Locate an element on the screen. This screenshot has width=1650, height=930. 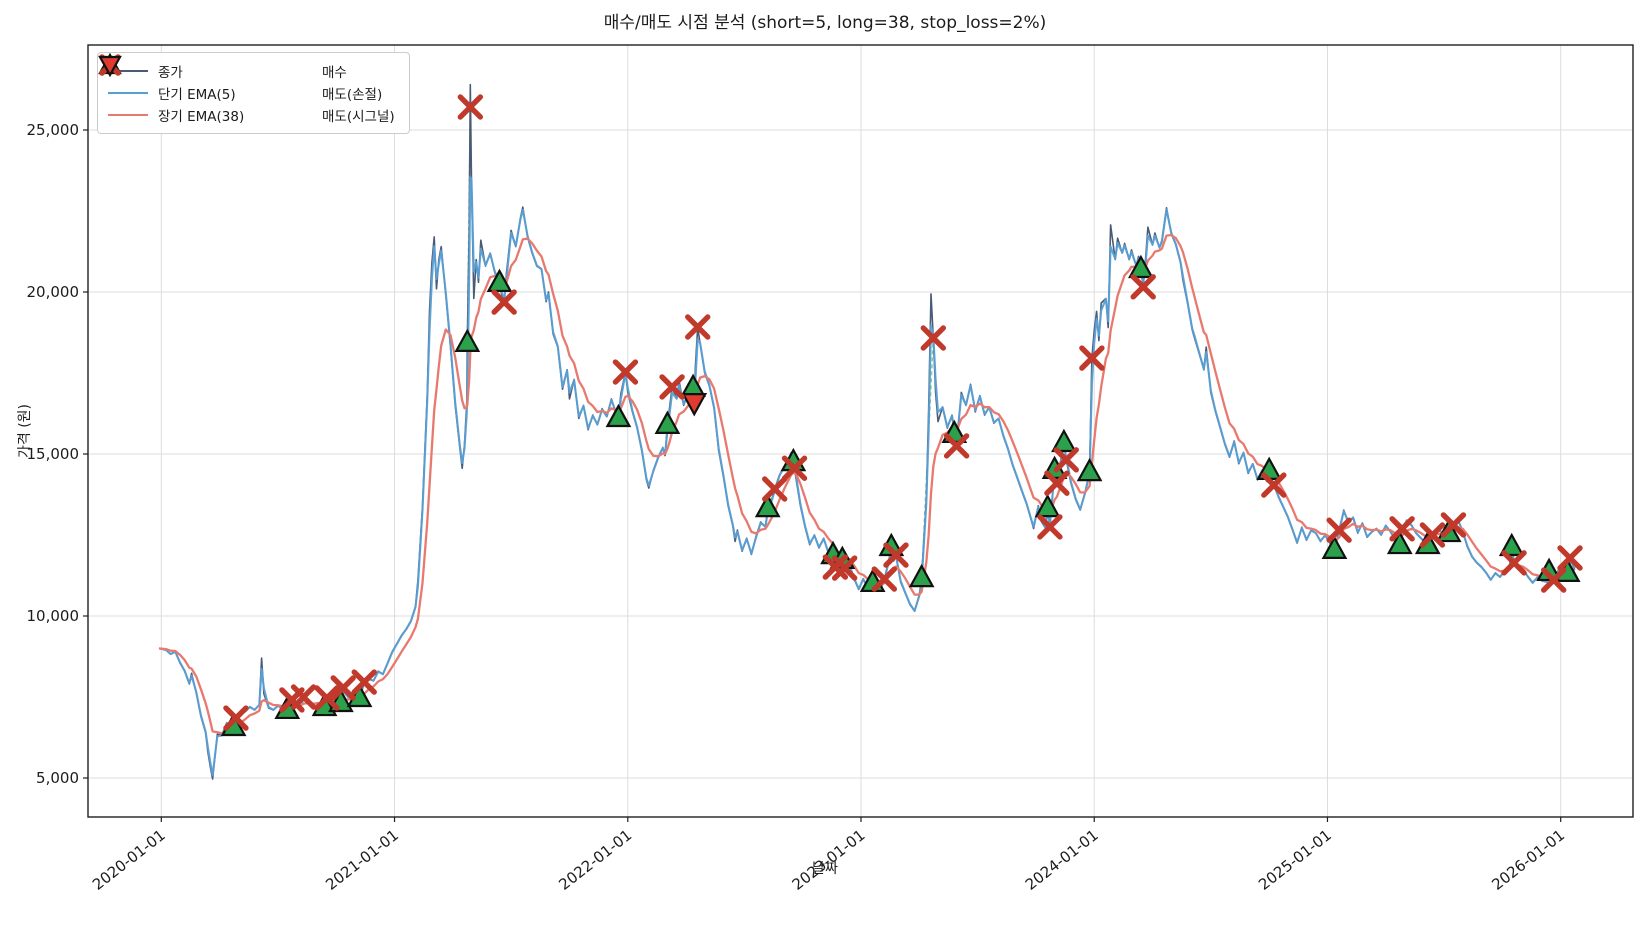
legend-label-ema-short: 단기 EMA(5) is located at coordinates (197, 95).